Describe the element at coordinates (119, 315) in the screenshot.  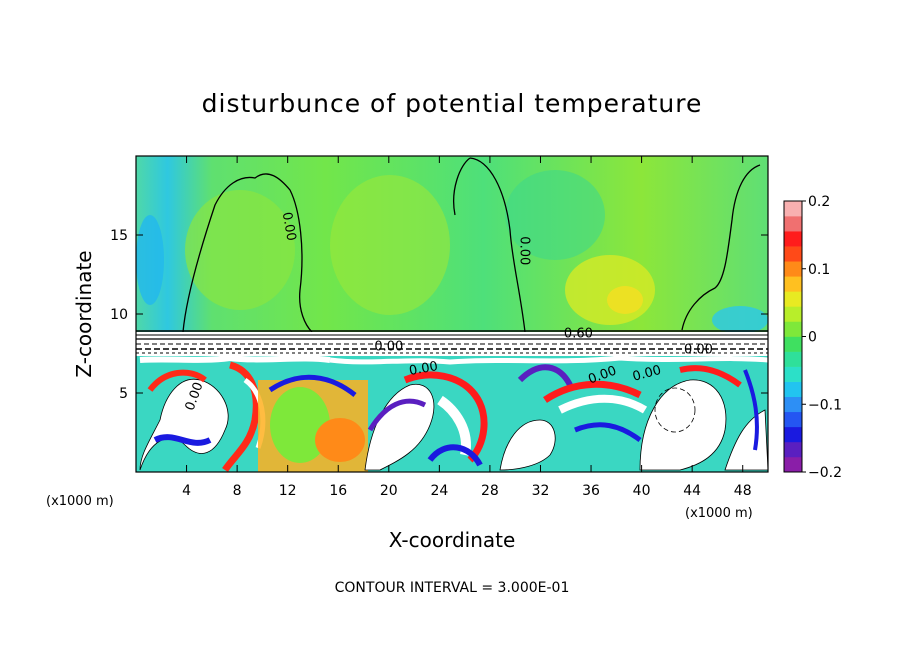
I see `y-tick-label: 10` at that location.